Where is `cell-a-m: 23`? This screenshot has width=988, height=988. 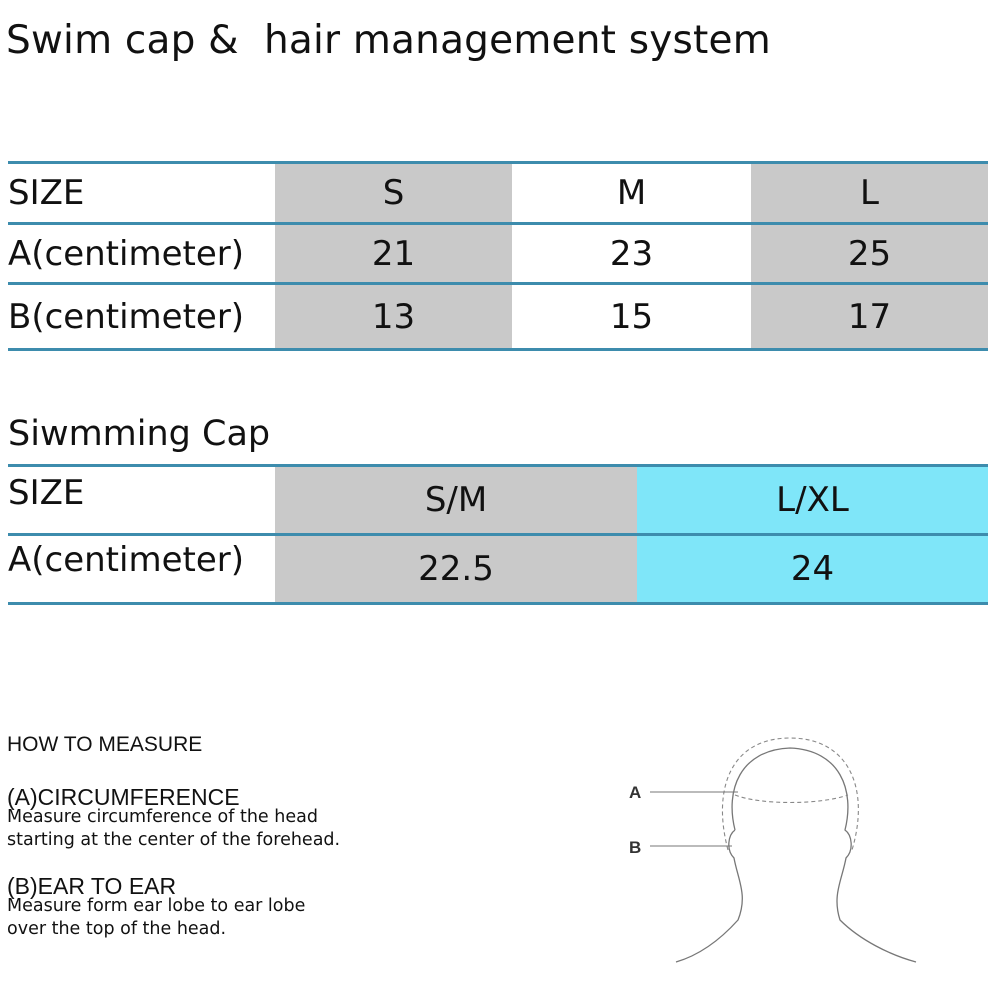 cell-a-m: 23 is located at coordinates (631, 253).